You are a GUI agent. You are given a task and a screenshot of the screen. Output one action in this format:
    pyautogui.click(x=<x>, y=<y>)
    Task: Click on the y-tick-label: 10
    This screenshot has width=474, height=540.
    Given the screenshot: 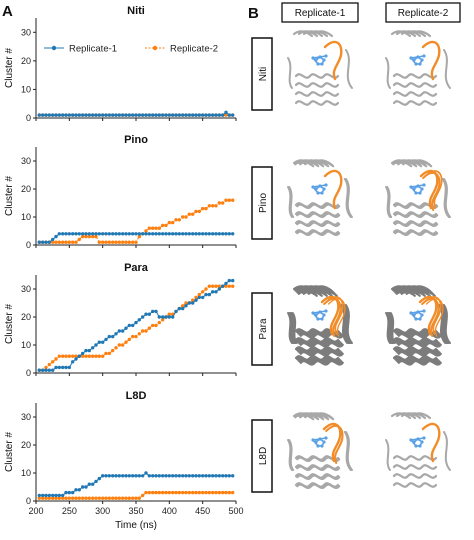 What is the action you would take?
    pyautogui.click(x=26, y=473)
    